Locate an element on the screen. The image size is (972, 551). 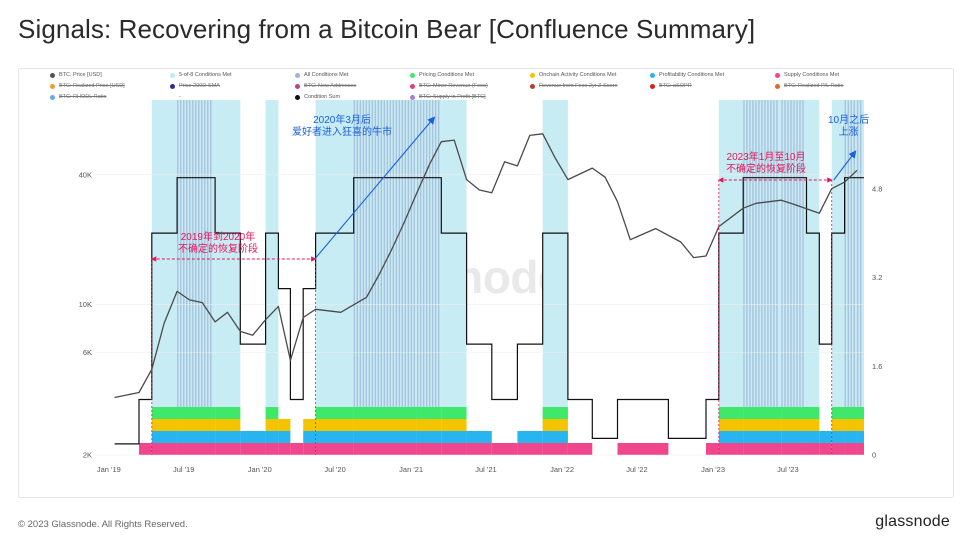
annotation-after-october: 10月之后 上涨 is located at coordinates (848, 127).